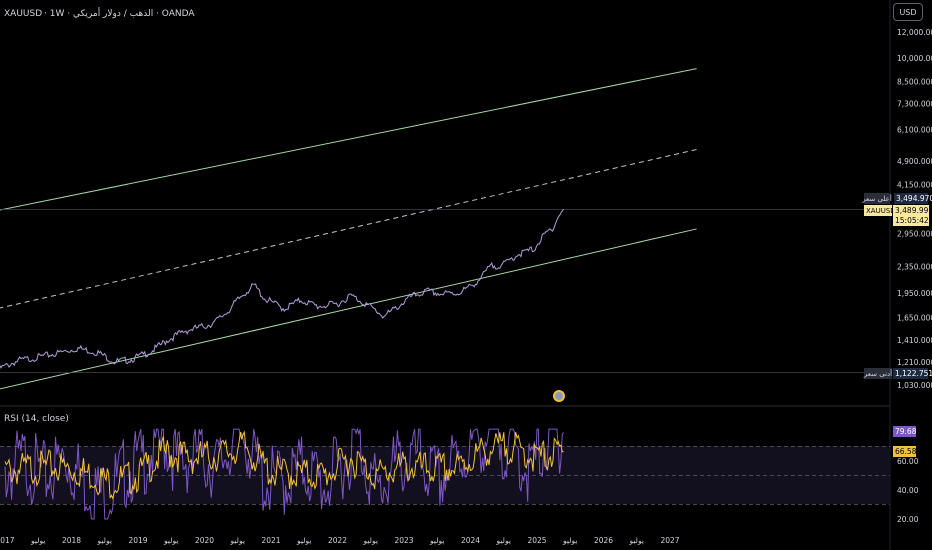 Image resolution: width=932 pixels, height=550 pixels. Describe the element at coordinates (284, 465) in the screenshot. I see `rsi-ma-line` at that location.